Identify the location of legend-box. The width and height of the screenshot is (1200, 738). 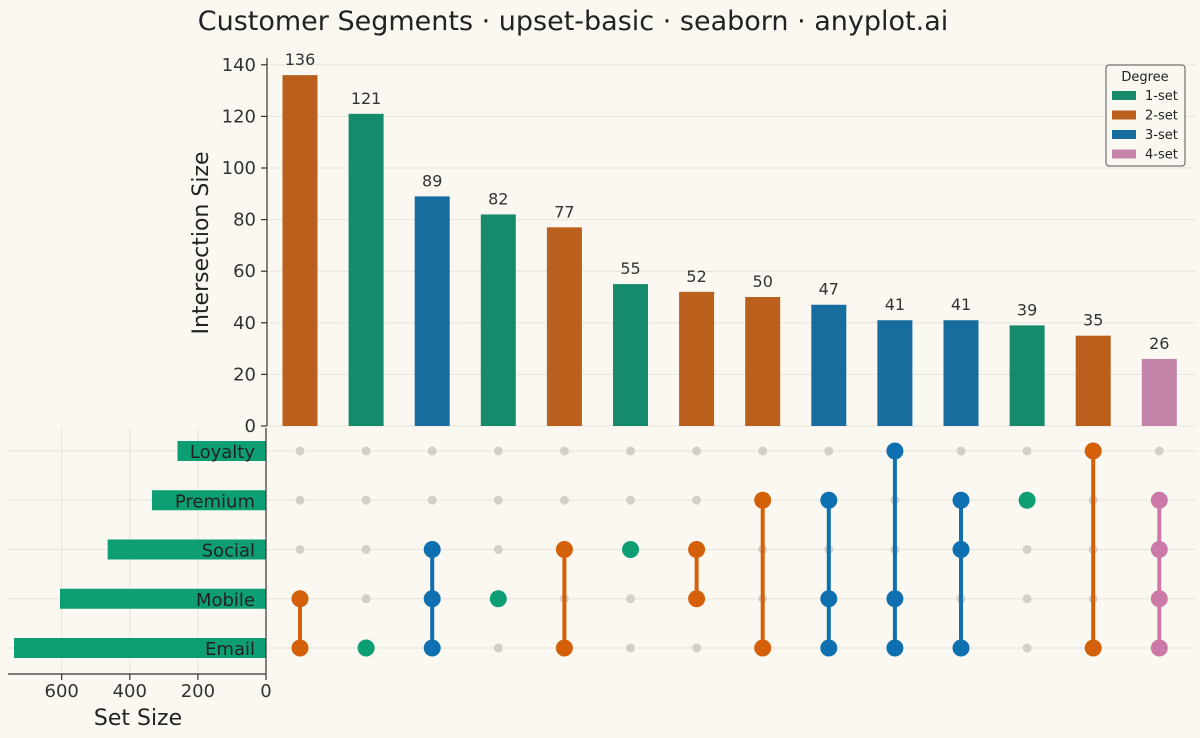
(1145, 115).